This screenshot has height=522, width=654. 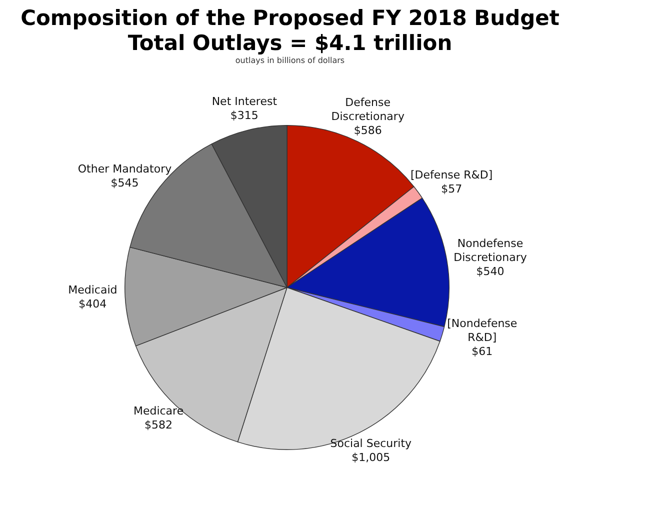 I want to click on slice-label: Medicare, so click(x=158, y=411).